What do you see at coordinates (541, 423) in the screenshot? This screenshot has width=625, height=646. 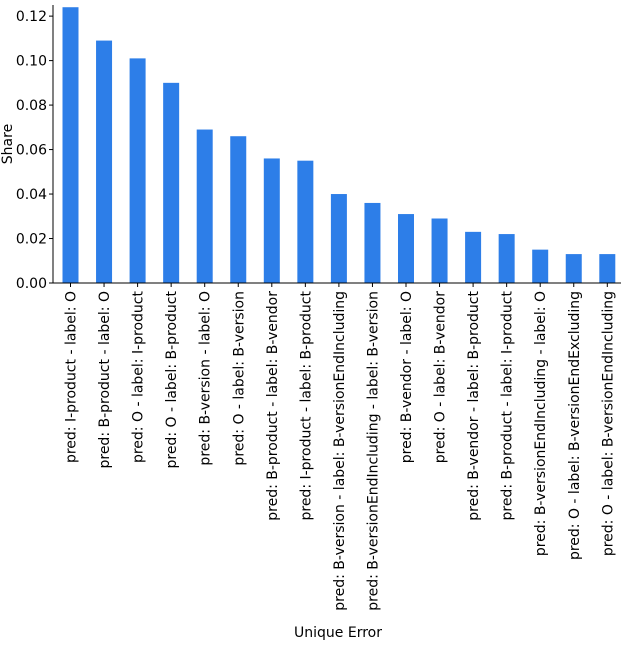 I see `x-tick-label: pred: B-versionEndIncluding - label: O` at bounding box center [541, 423].